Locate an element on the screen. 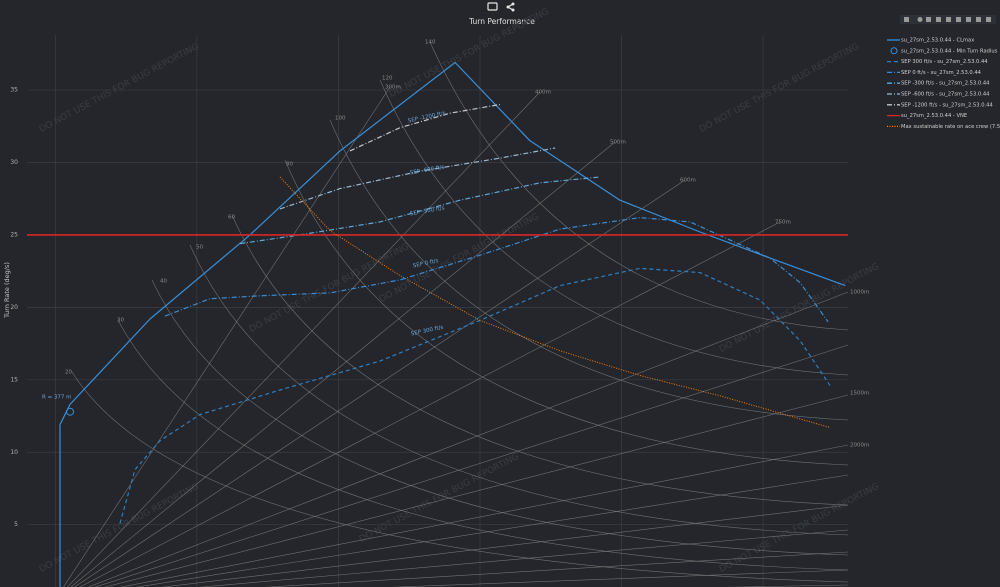  reference-label: 100 is located at coordinates (340, 119).